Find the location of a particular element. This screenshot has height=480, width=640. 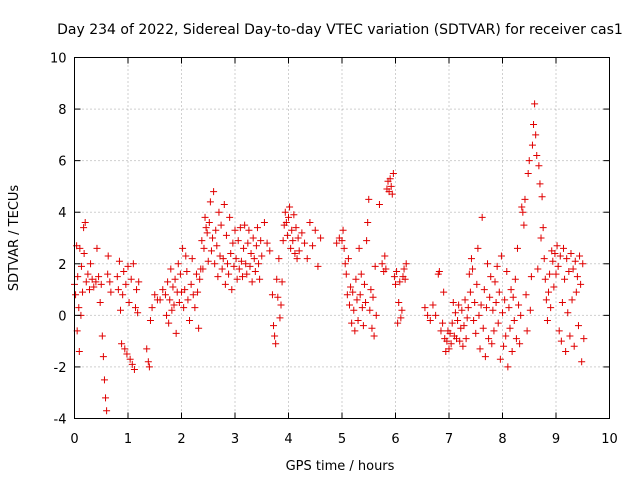

x-tick-label: 4 is located at coordinates (288, 439).